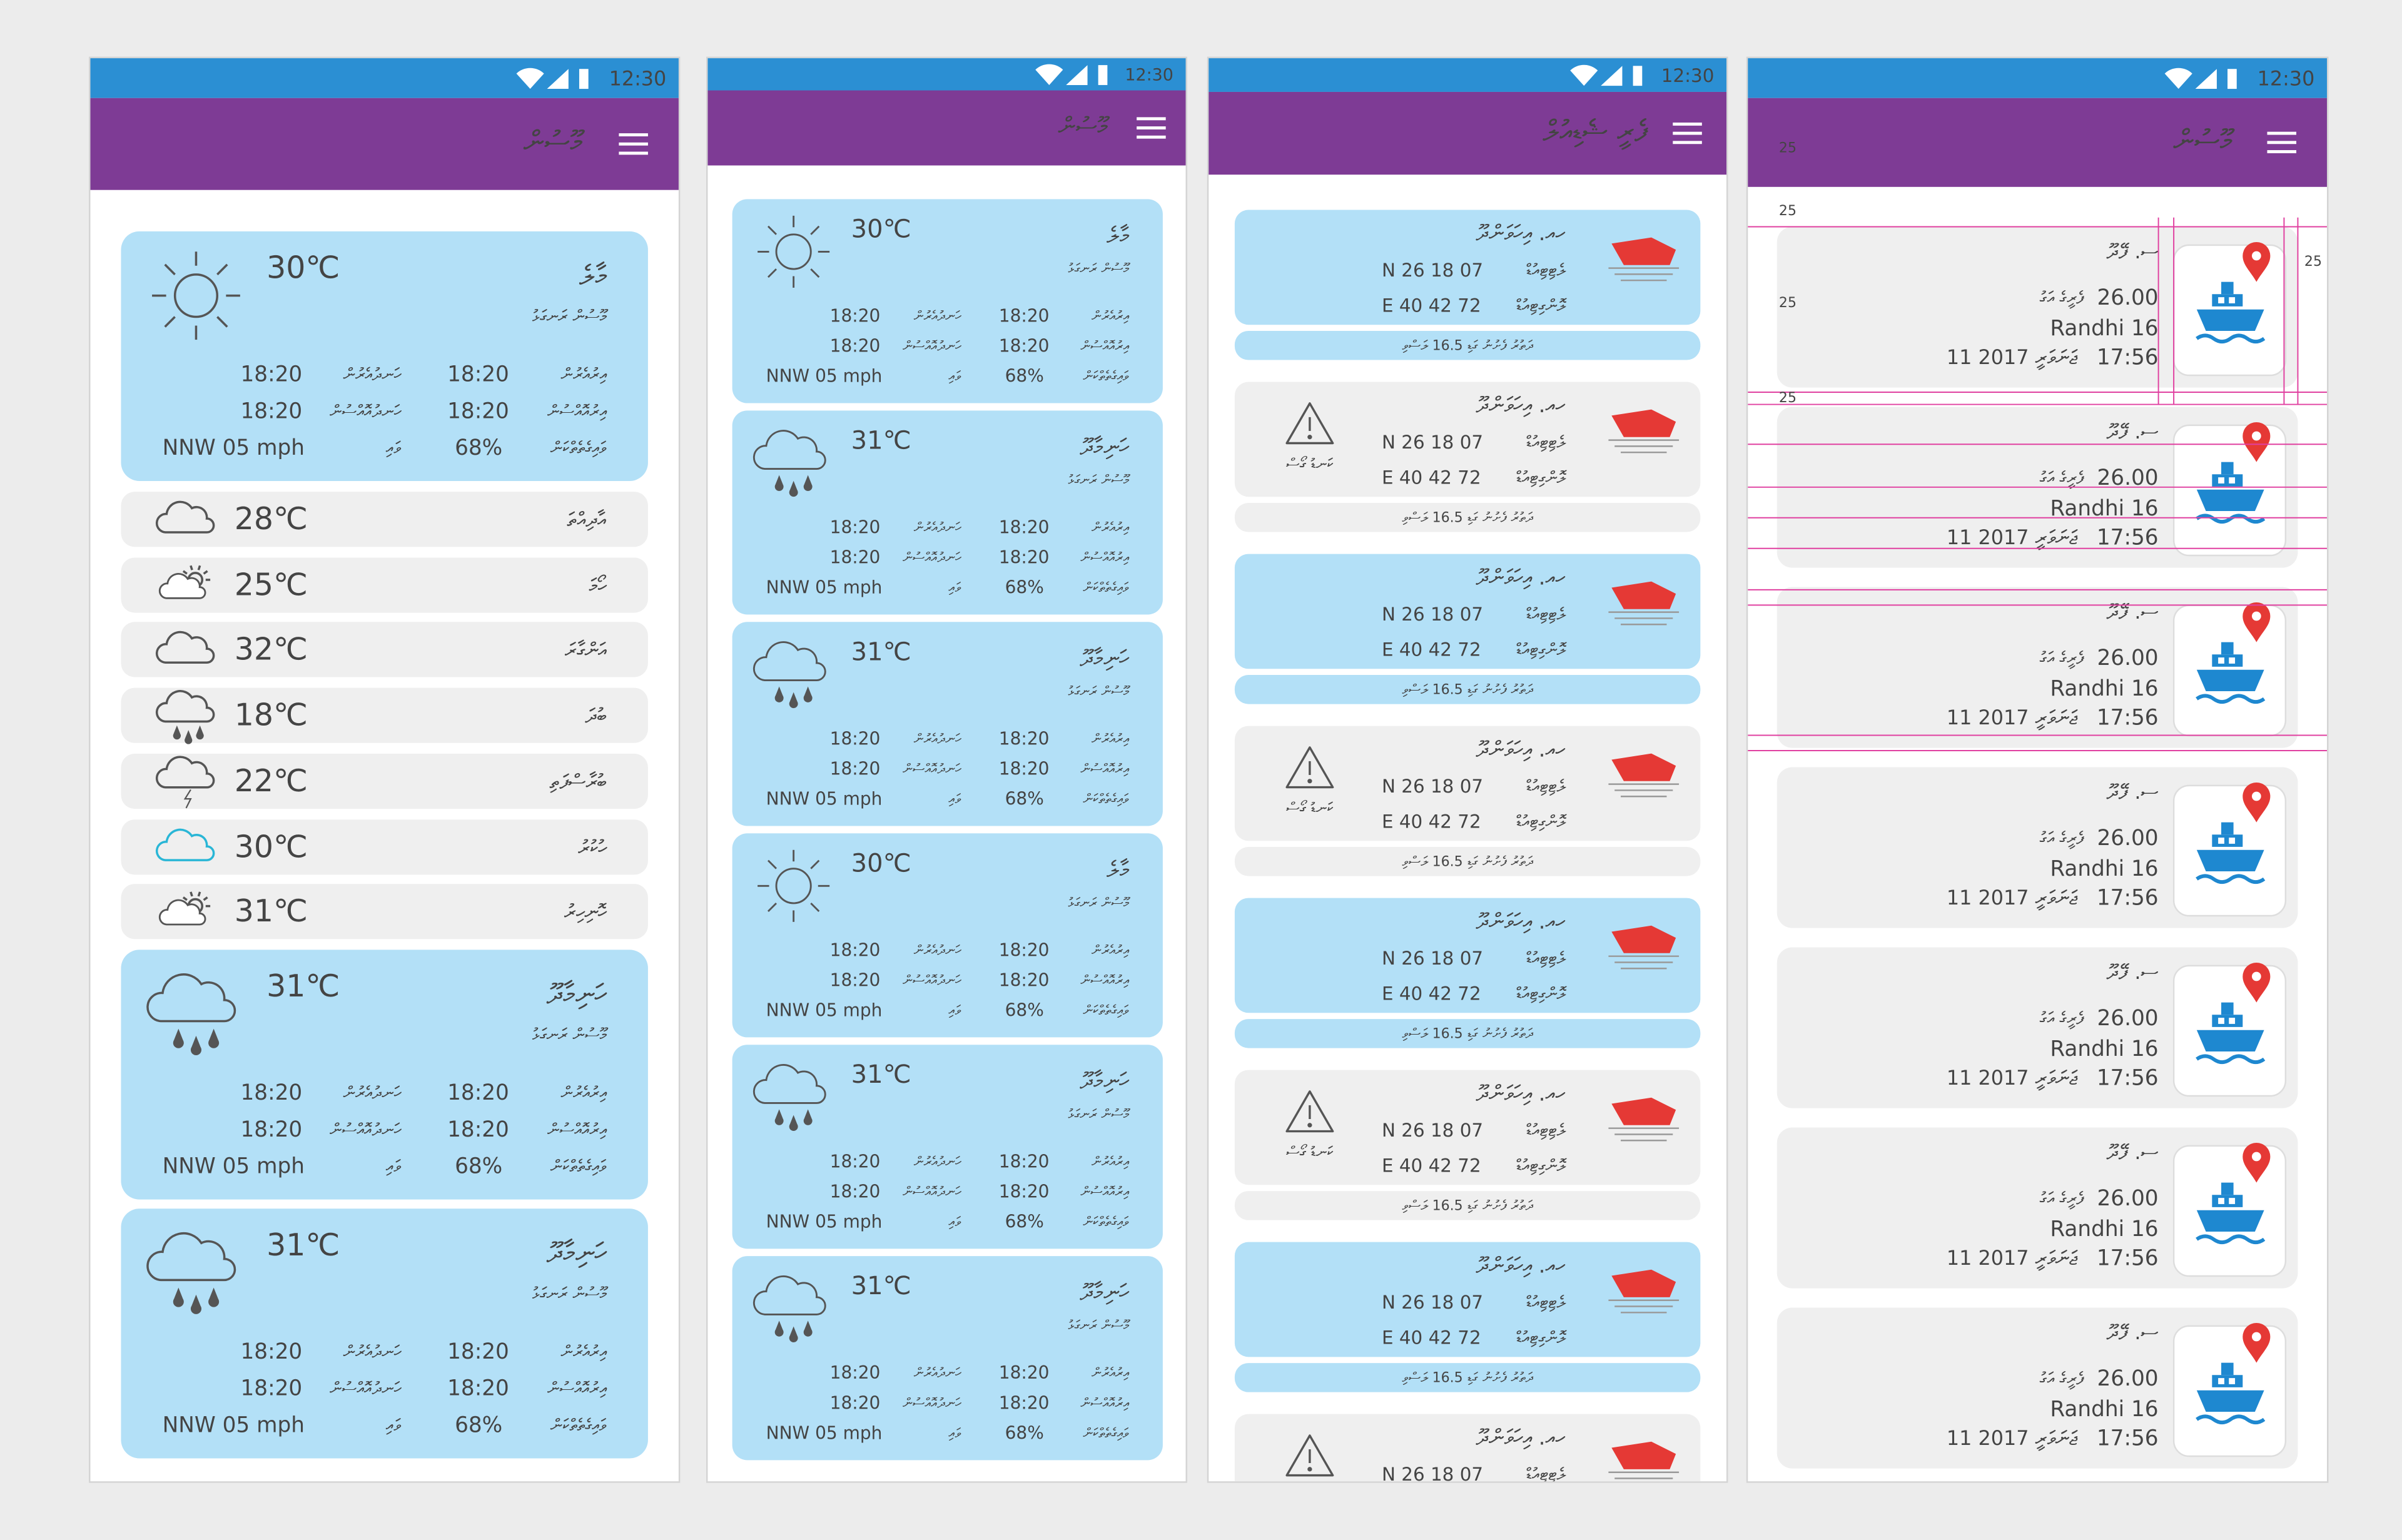 This screenshot has height=1540, width=2402. Describe the element at coordinates (2012, 1258) in the screenshot. I see `departure-date: 11 ޖަނަވަރީ 2017` at that location.